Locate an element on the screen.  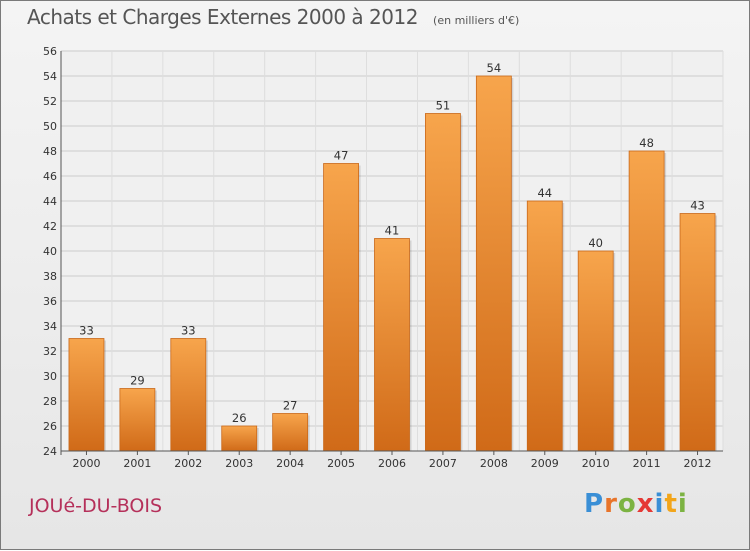
x-tick-label-2007: 2007 is located at coordinates (443, 463).